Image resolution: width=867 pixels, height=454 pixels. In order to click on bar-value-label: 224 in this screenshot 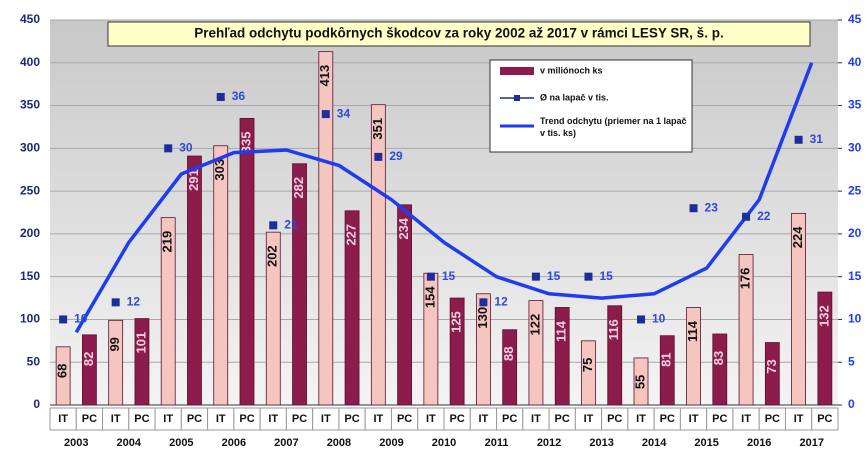, I will do `click(797, 237)`.